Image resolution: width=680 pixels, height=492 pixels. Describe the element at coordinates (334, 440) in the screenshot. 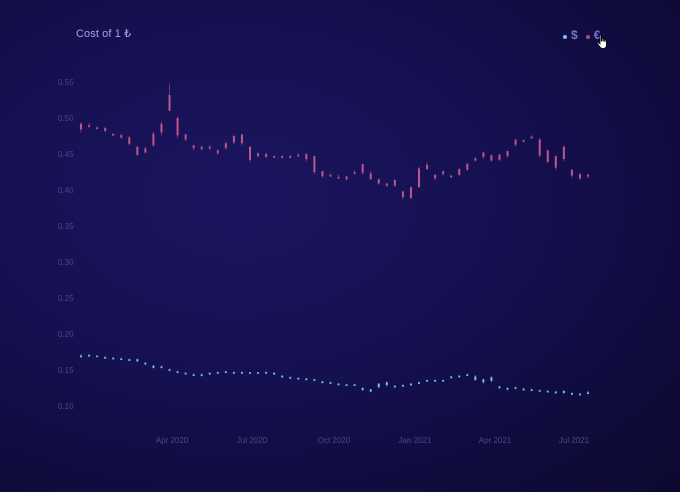

I see `x-tick-label: Oct 2020` at that location.